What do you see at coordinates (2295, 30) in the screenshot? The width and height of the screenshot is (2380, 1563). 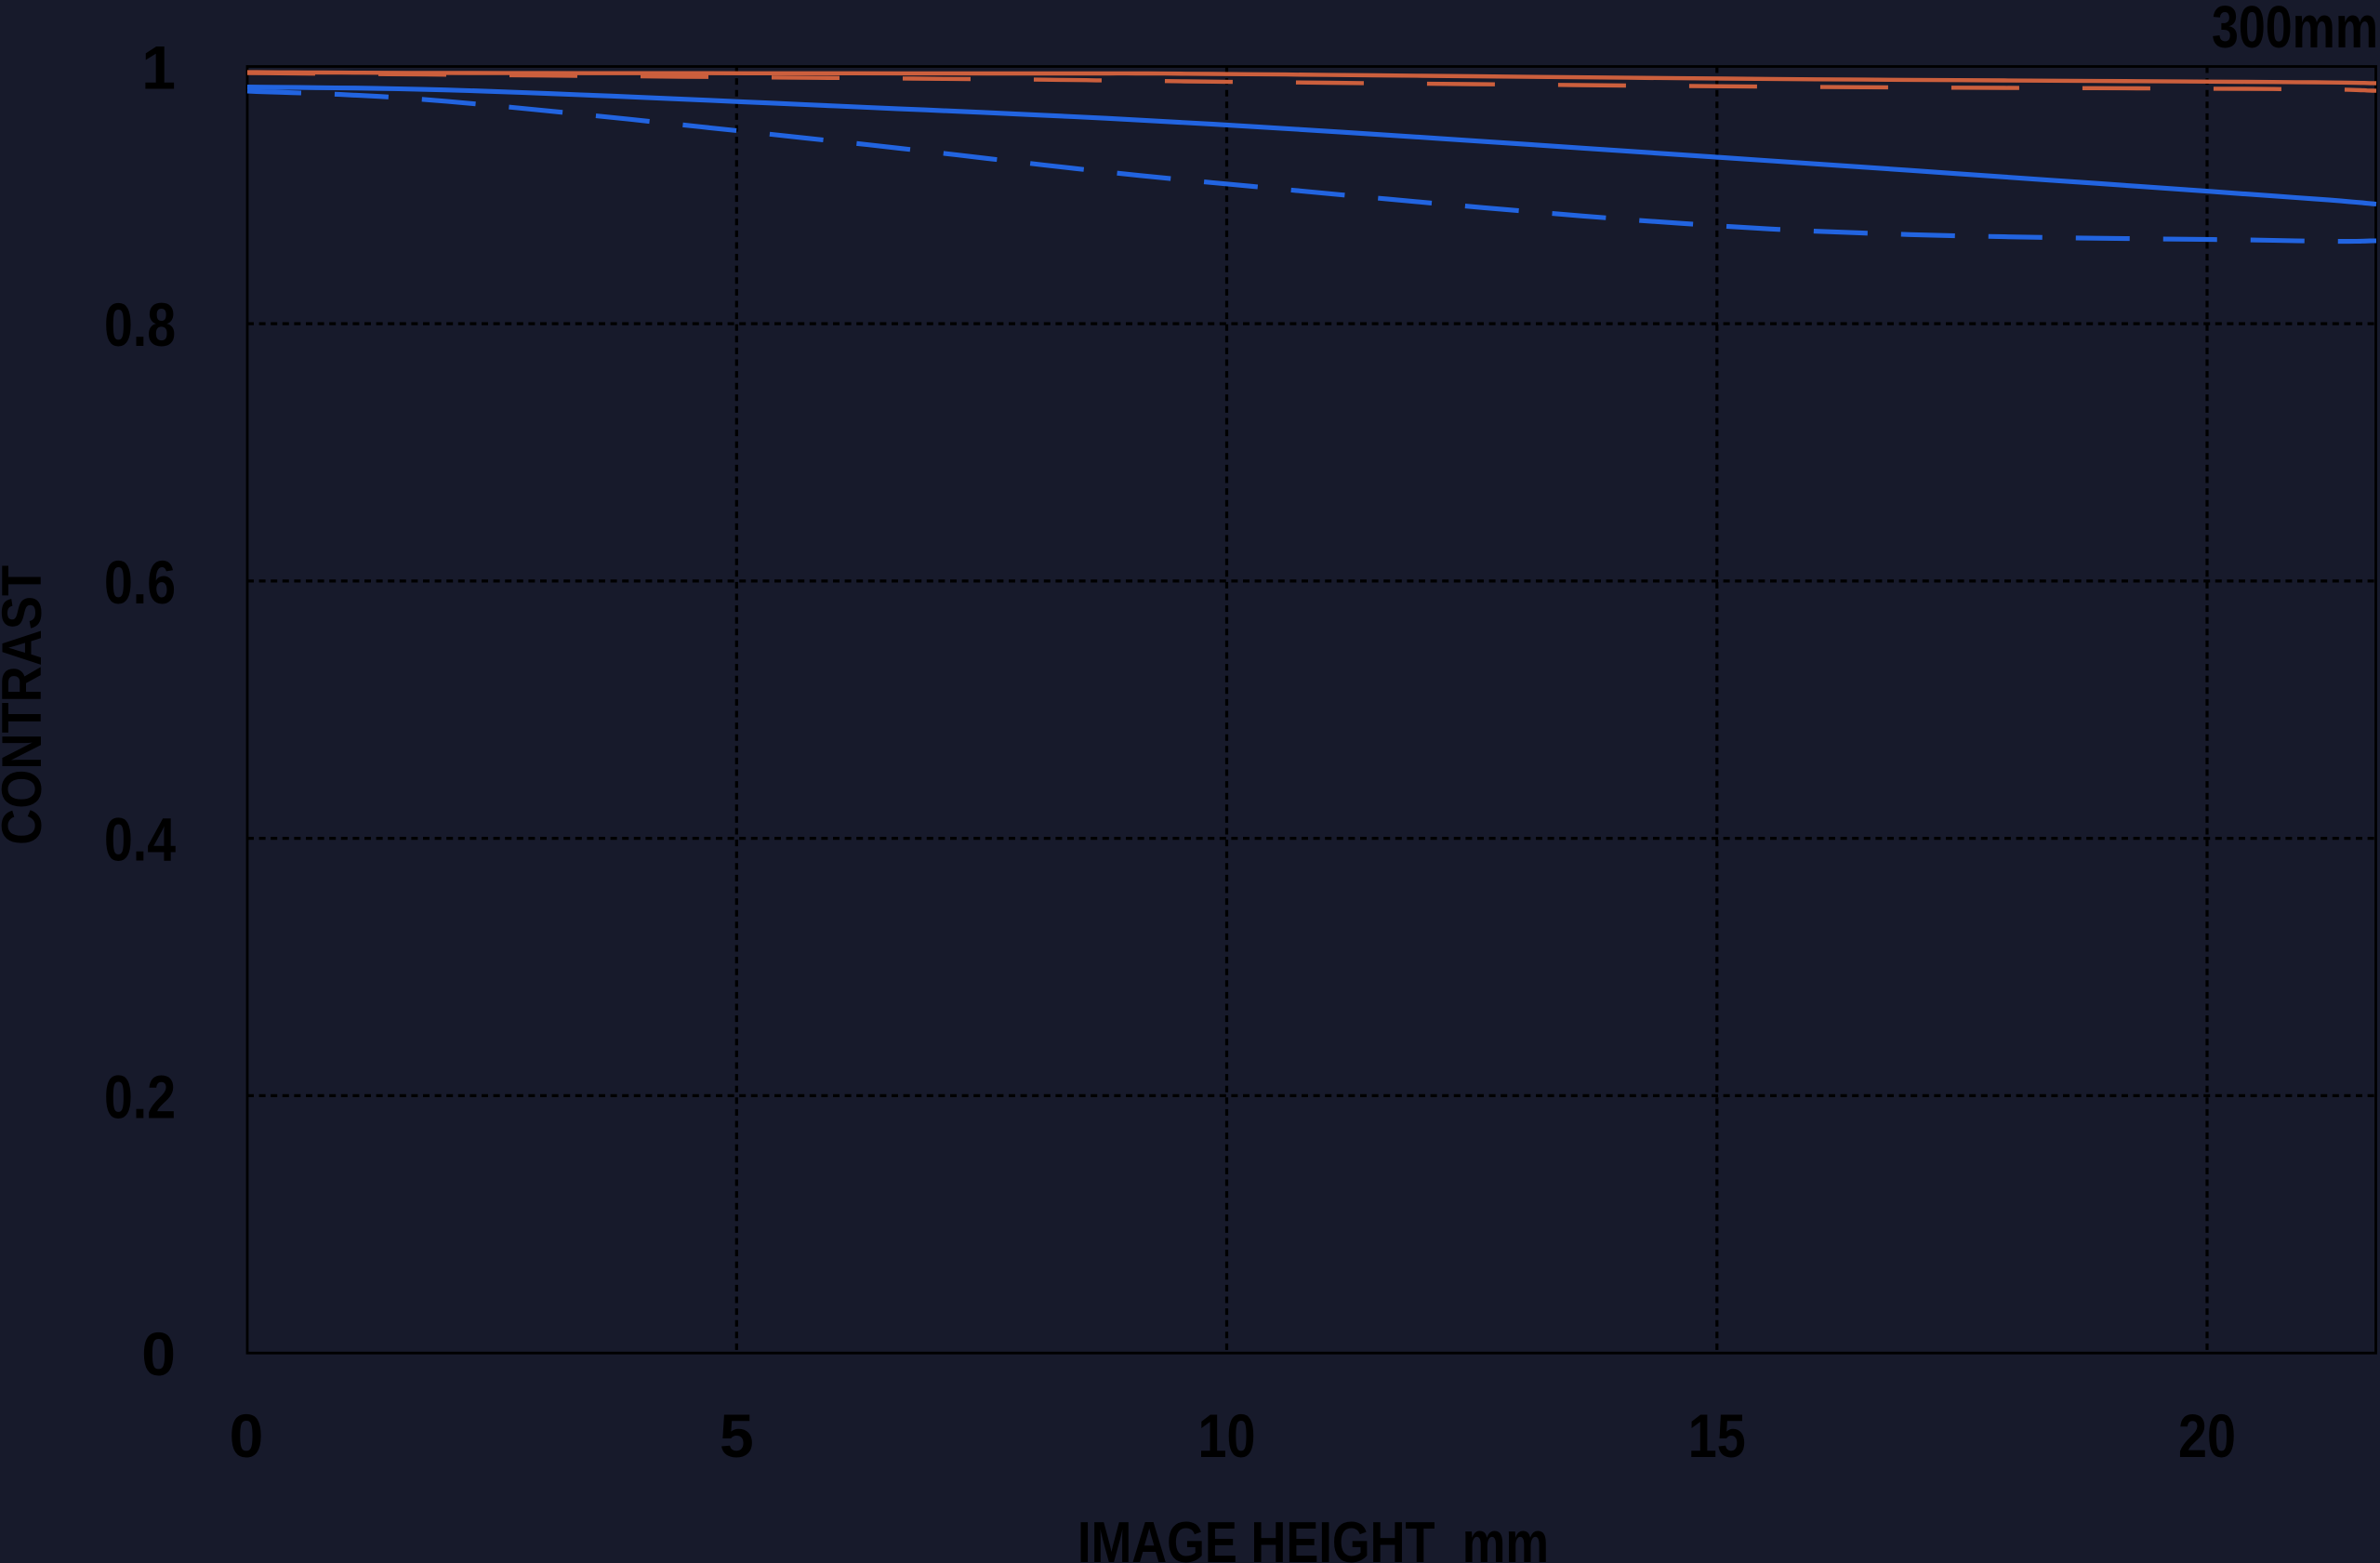 I see `svg-text: 300mm` at bounding box center [2295, 30].